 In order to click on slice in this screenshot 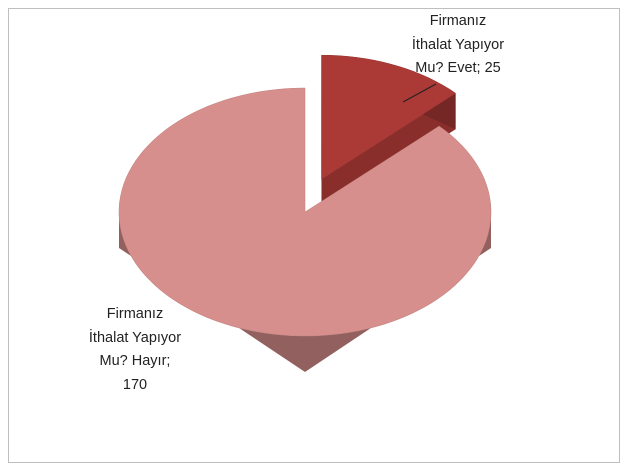, I will do `click(389, 117)`.